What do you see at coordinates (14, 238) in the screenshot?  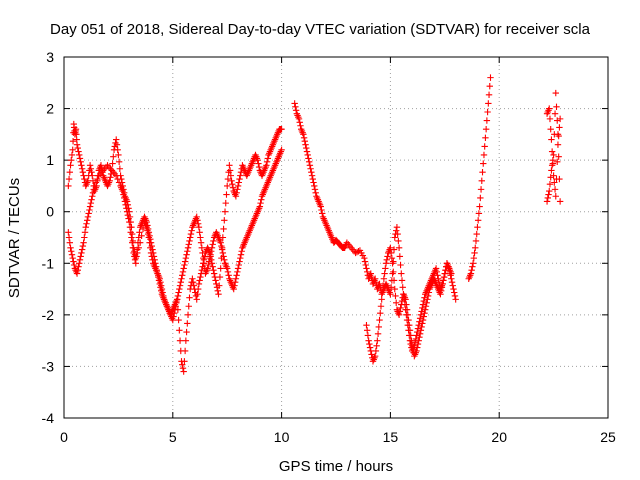 I see `y-axis-title: SDTVAR / TECUs` at bounding box center [14, 238].